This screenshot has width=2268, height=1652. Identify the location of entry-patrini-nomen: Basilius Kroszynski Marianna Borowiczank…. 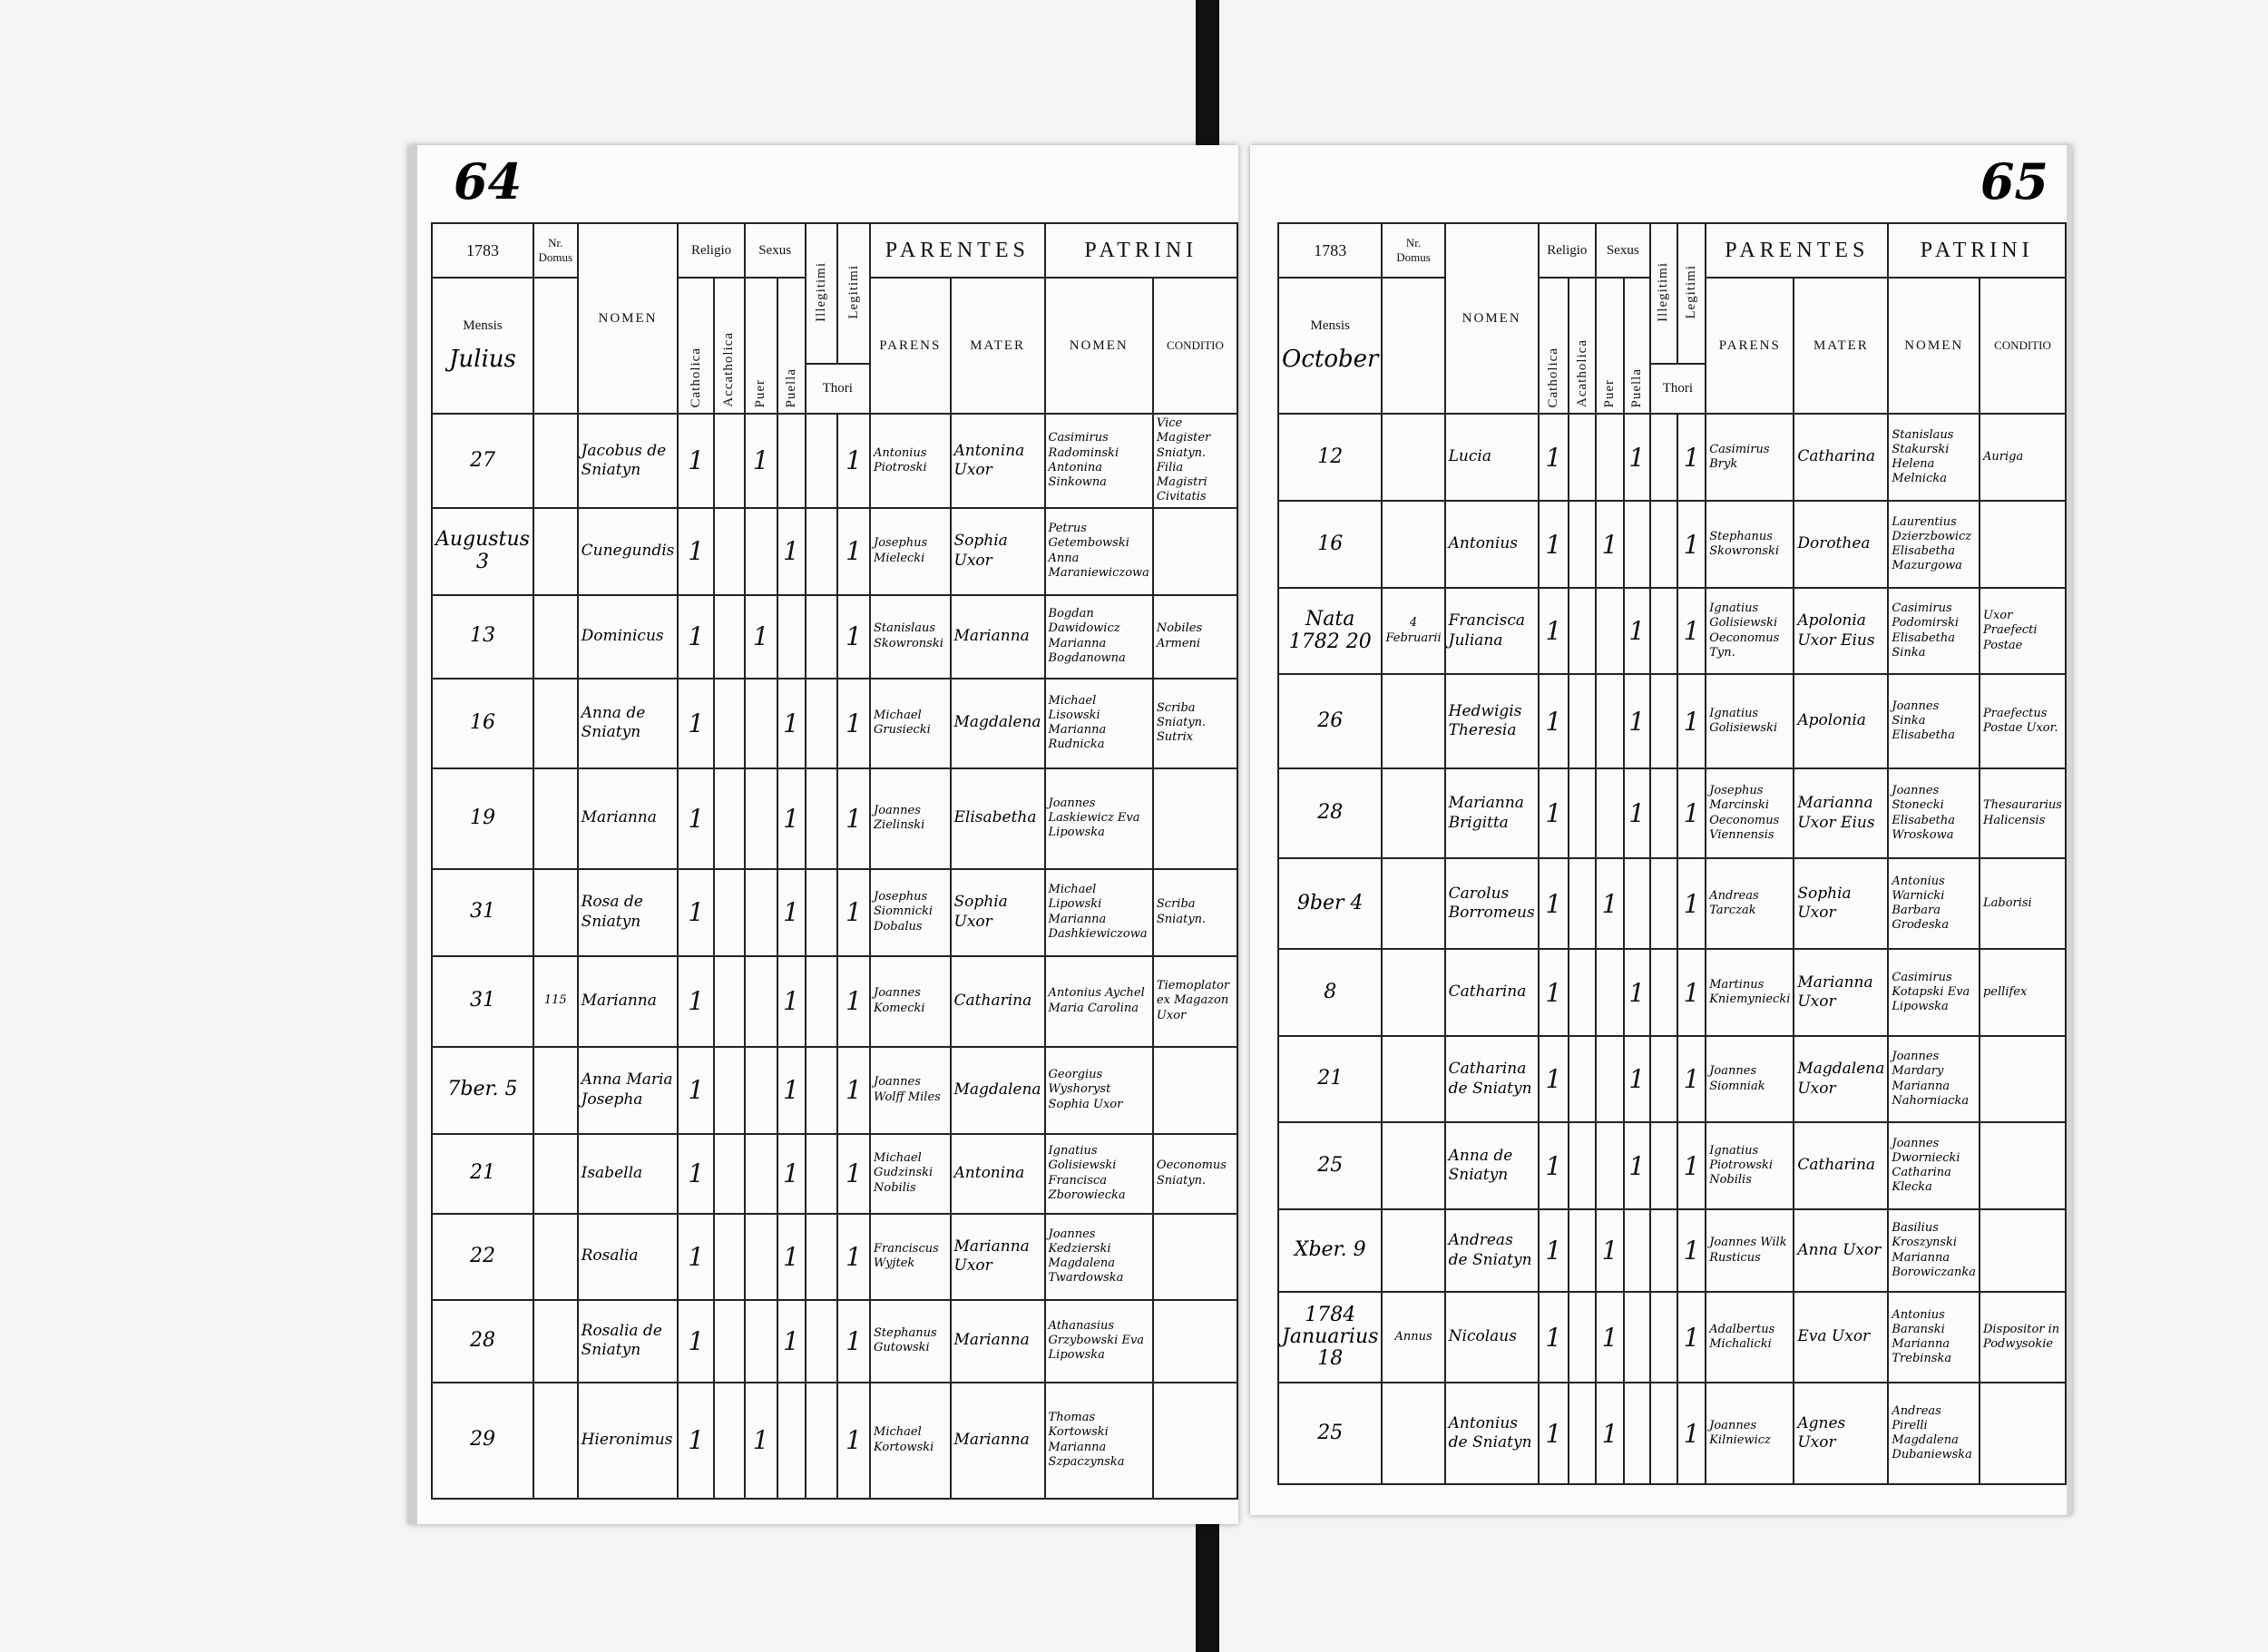
(1934, 1250).